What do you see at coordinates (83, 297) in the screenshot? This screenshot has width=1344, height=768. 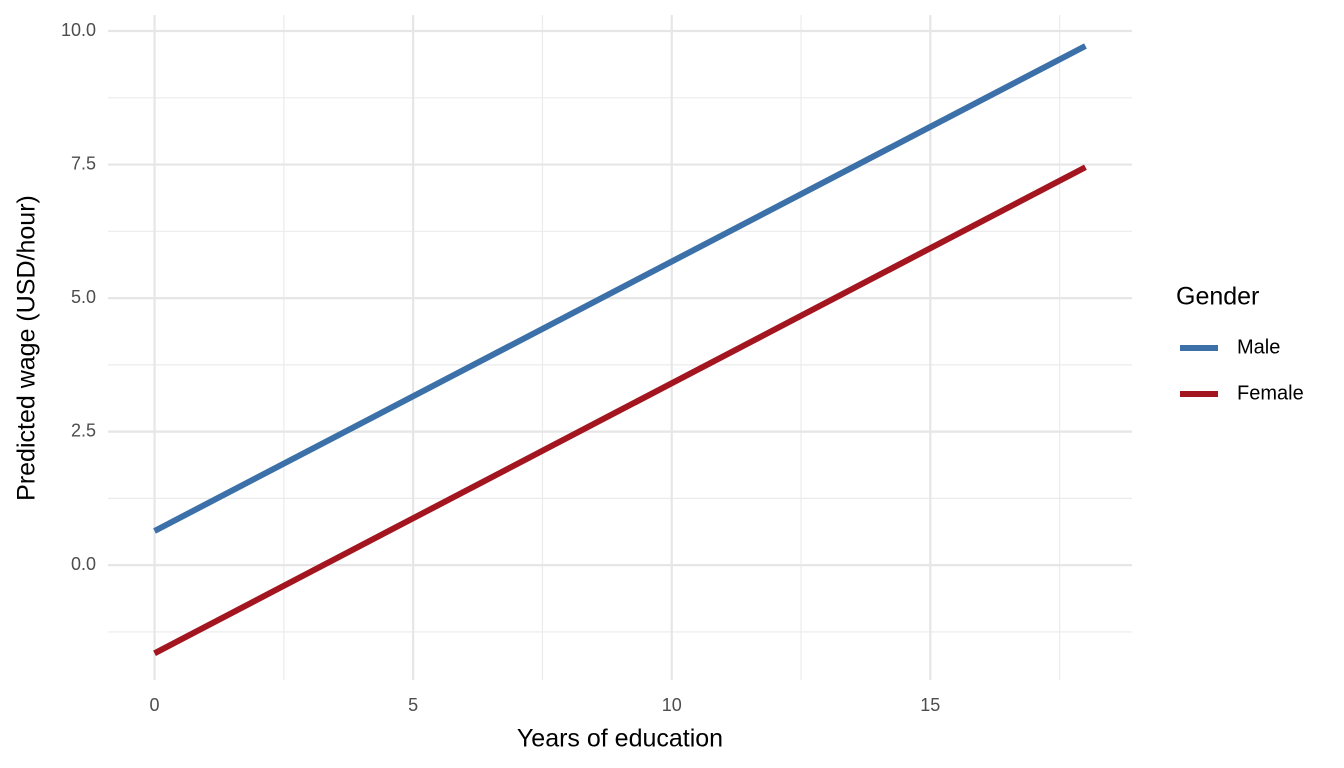 I see `y-tick-label: 5.0` at bounding box center [83, 297].